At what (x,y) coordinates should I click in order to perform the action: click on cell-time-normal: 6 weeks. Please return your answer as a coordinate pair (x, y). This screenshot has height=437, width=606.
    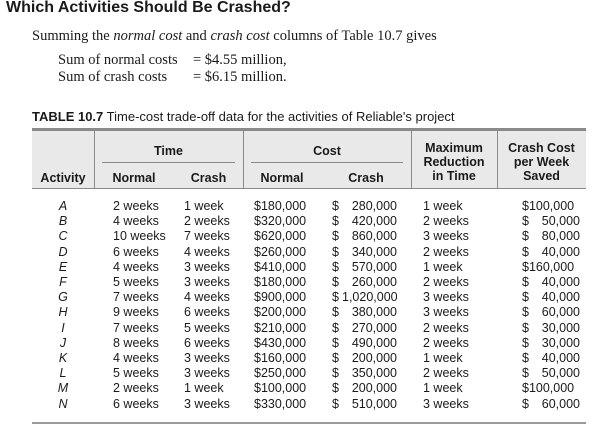
    Looking at the image, I should click on (136, 403).